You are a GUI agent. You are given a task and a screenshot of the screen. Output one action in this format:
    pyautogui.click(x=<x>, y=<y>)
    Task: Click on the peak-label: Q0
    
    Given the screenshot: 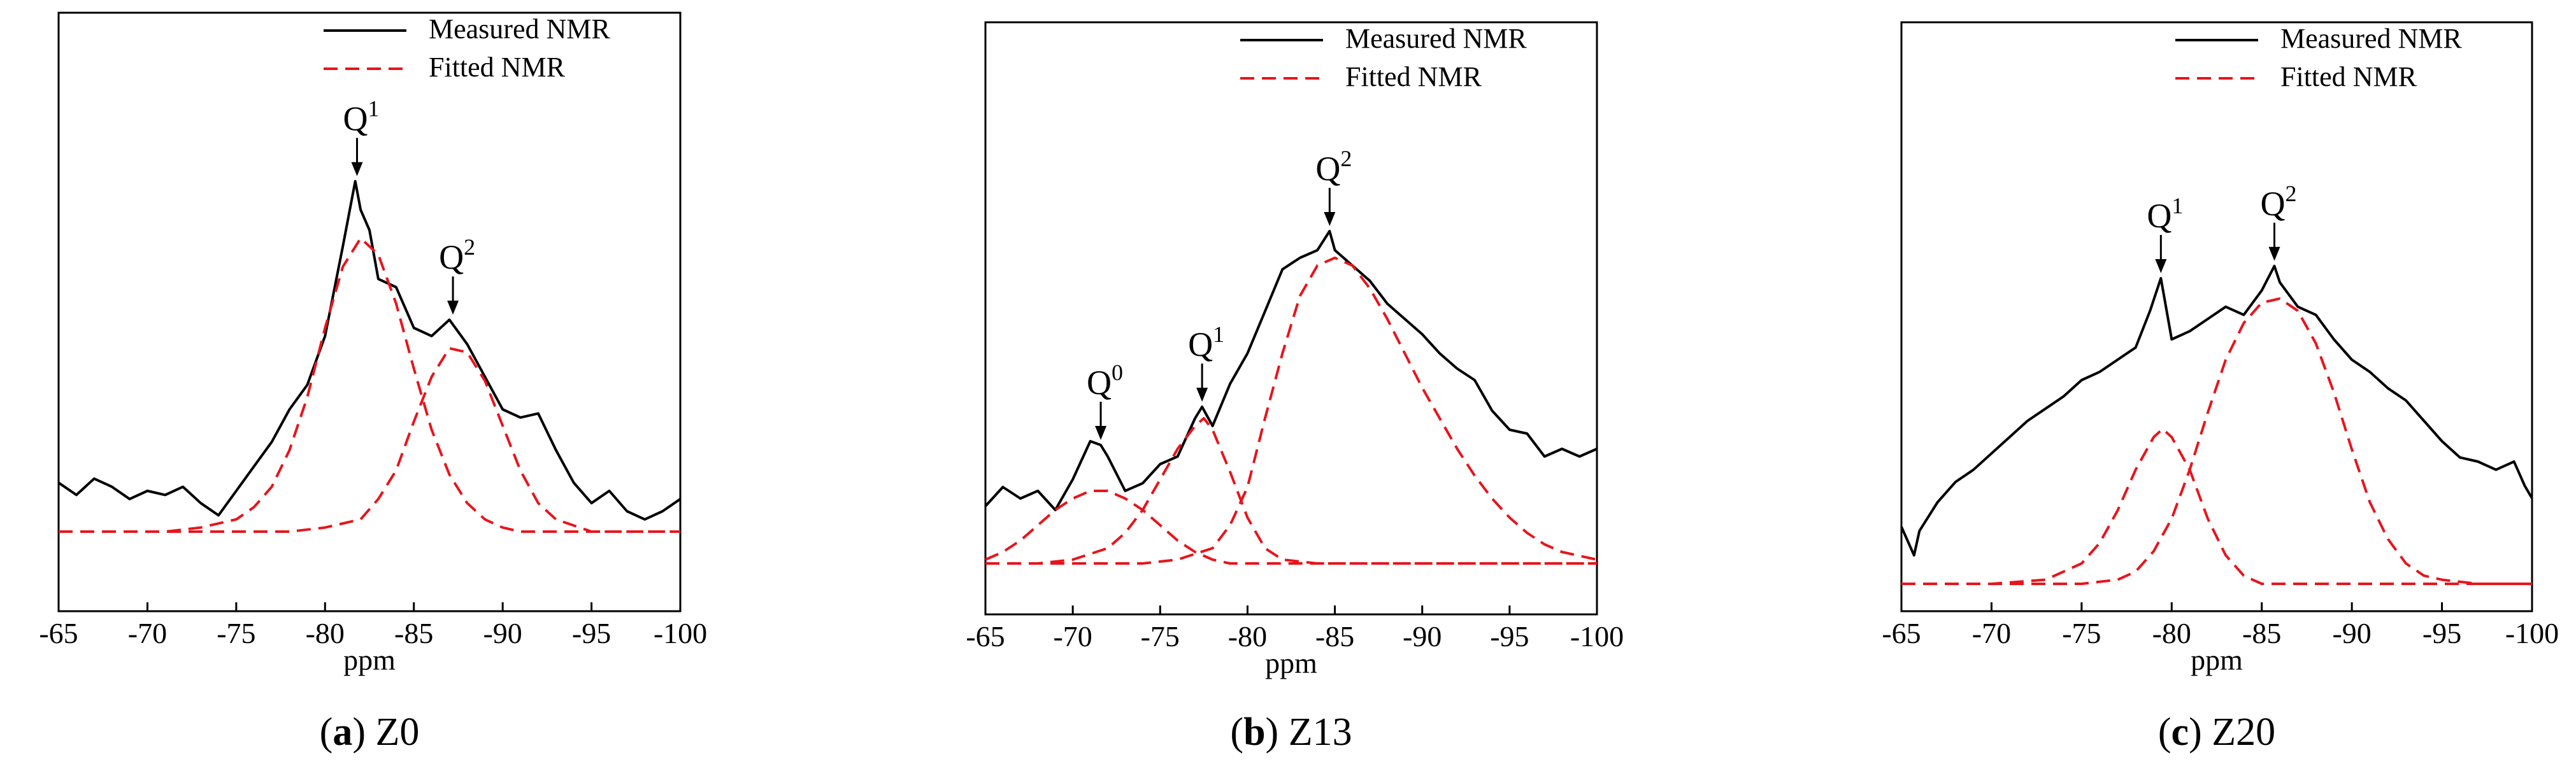 What is the action you would take?
    pyautogui.click(x=1105, y=381)
    